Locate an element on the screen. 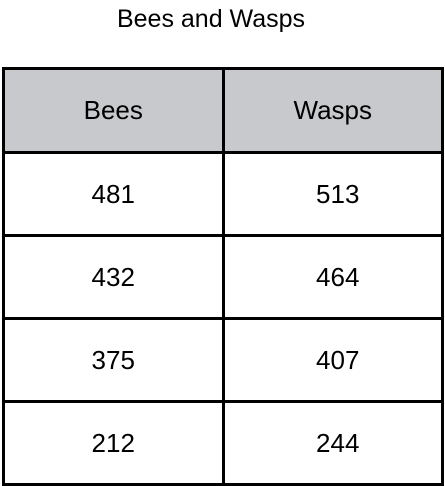 This screenshot has height=486, width=445. cell-bees: 432 is located at coordinates (113, 277).